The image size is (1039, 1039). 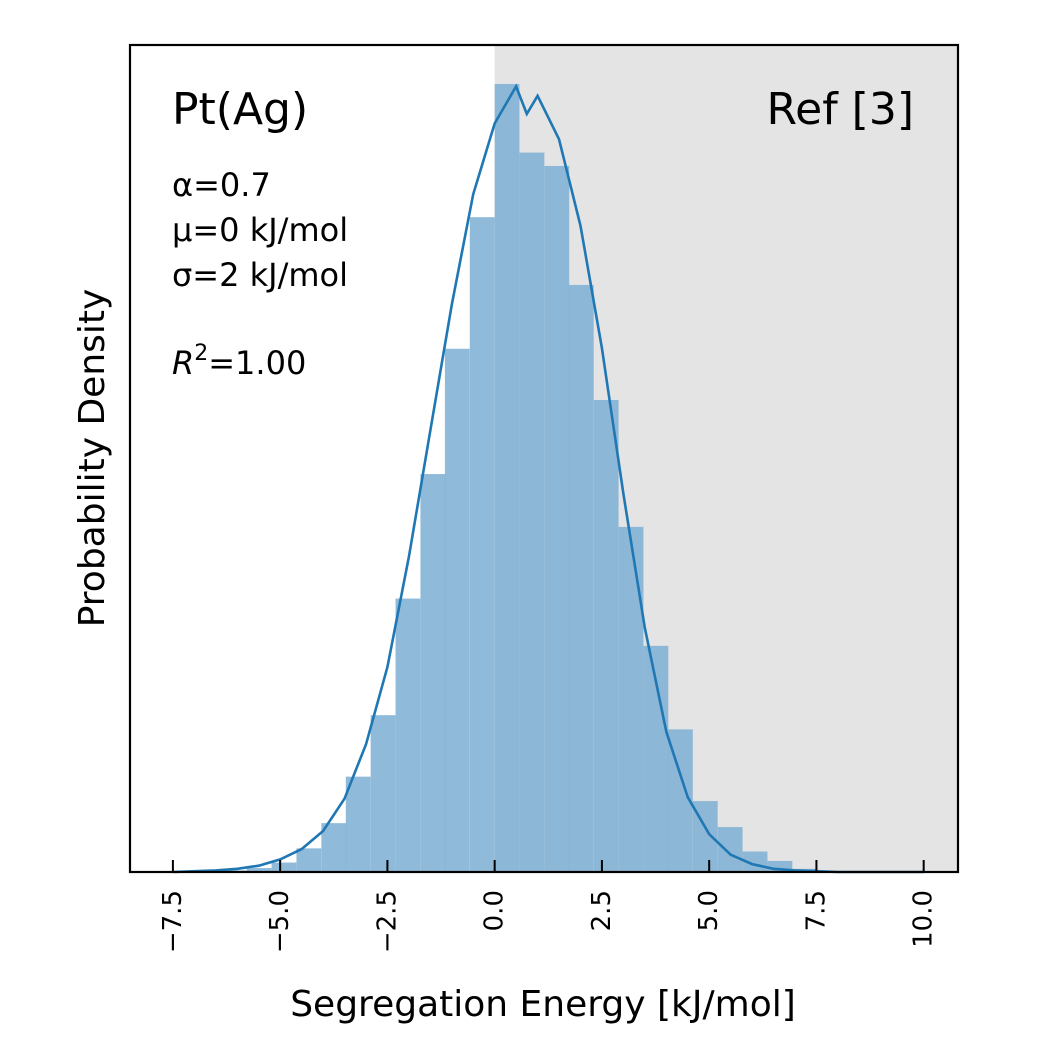 What do you see at coordinates (173, 921) in the screenshot?
I see `x-tick-label: −7.5` at bounding box center [173, 921].